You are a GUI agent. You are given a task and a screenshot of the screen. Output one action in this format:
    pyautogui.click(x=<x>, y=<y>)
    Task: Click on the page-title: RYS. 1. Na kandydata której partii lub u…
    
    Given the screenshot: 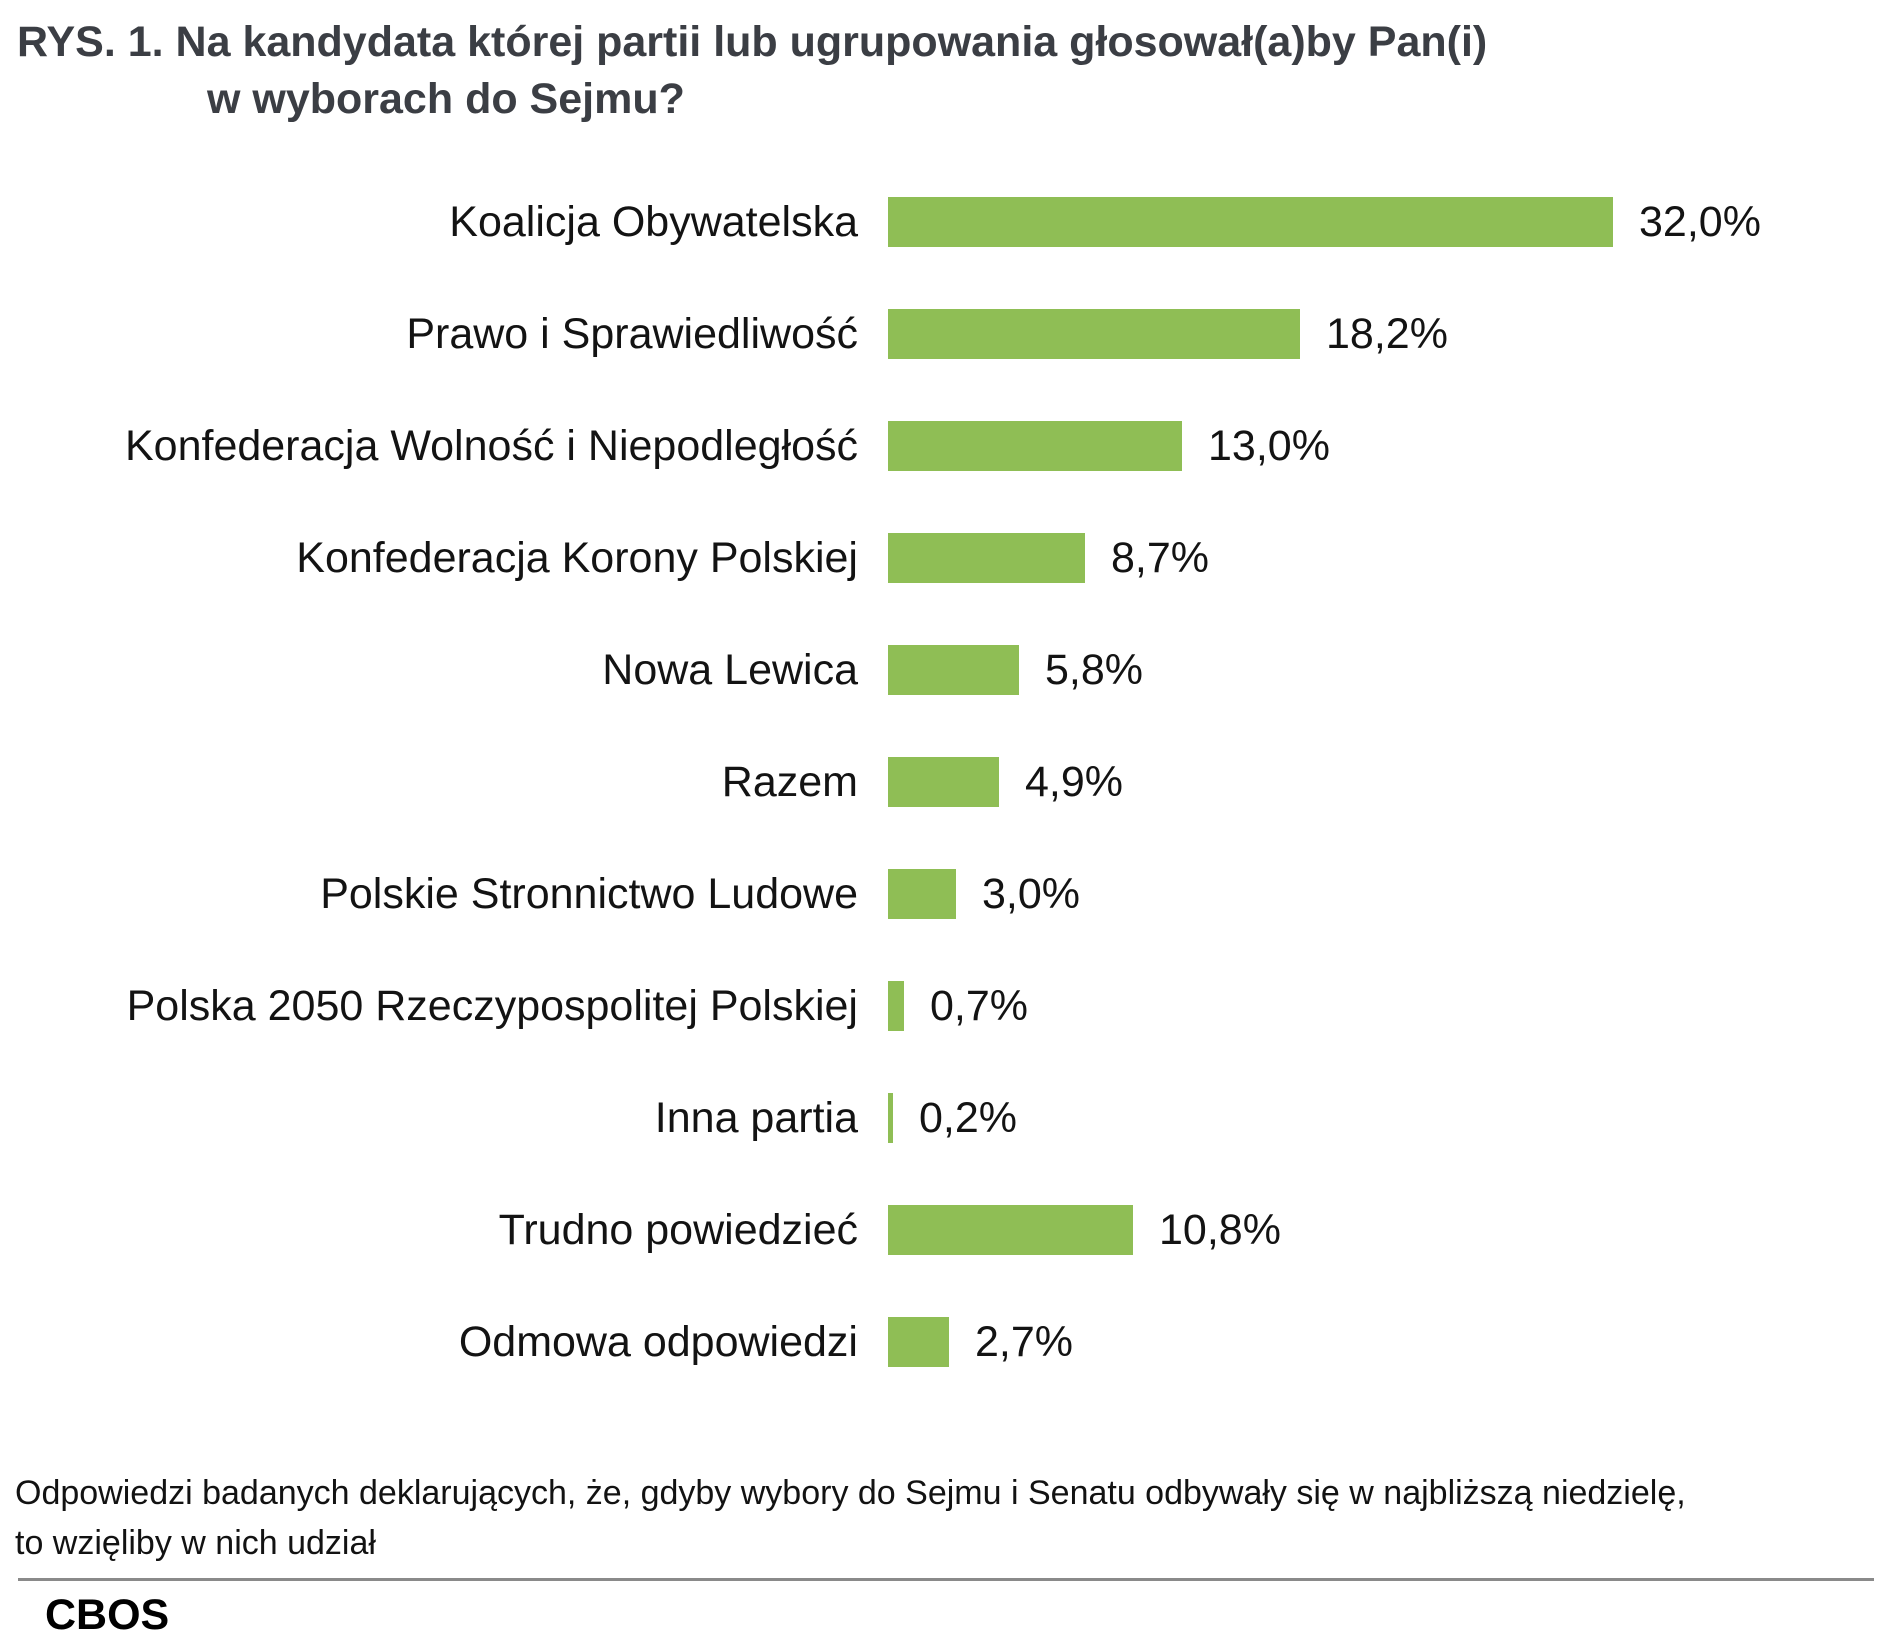 What is the action you would take?
    pyautogui.click(x=752, y=71)
    